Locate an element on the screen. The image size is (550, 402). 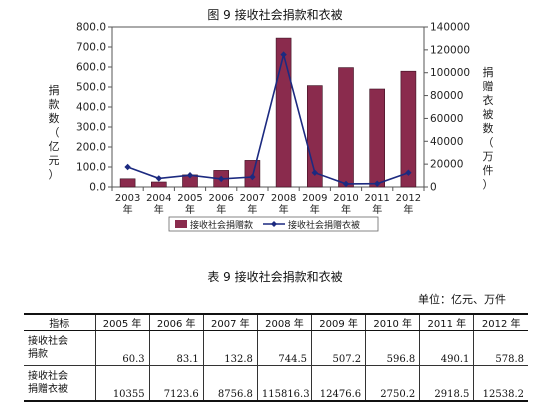
figure-title: 图 9 接收社会捐款和衣被 is located at coordinates (275, 15).